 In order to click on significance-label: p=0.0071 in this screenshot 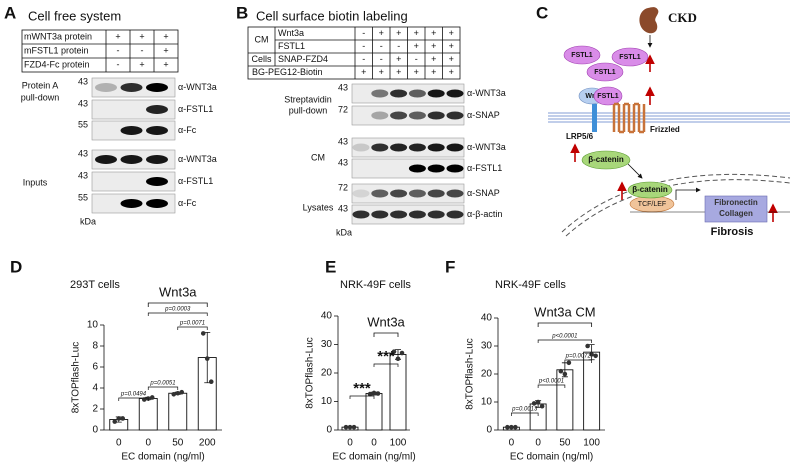, I will do `click(192, 324)`.